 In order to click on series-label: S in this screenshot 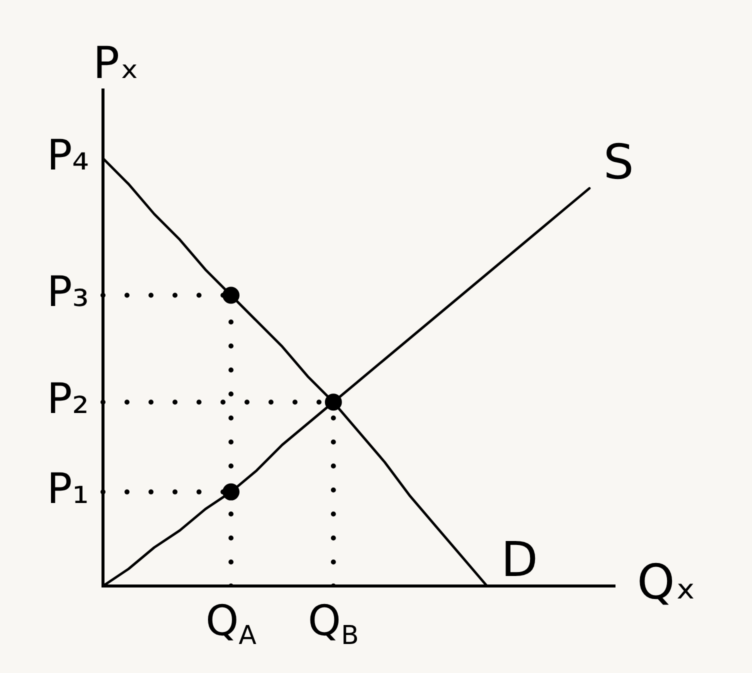, I will do `click(618, 162)`.